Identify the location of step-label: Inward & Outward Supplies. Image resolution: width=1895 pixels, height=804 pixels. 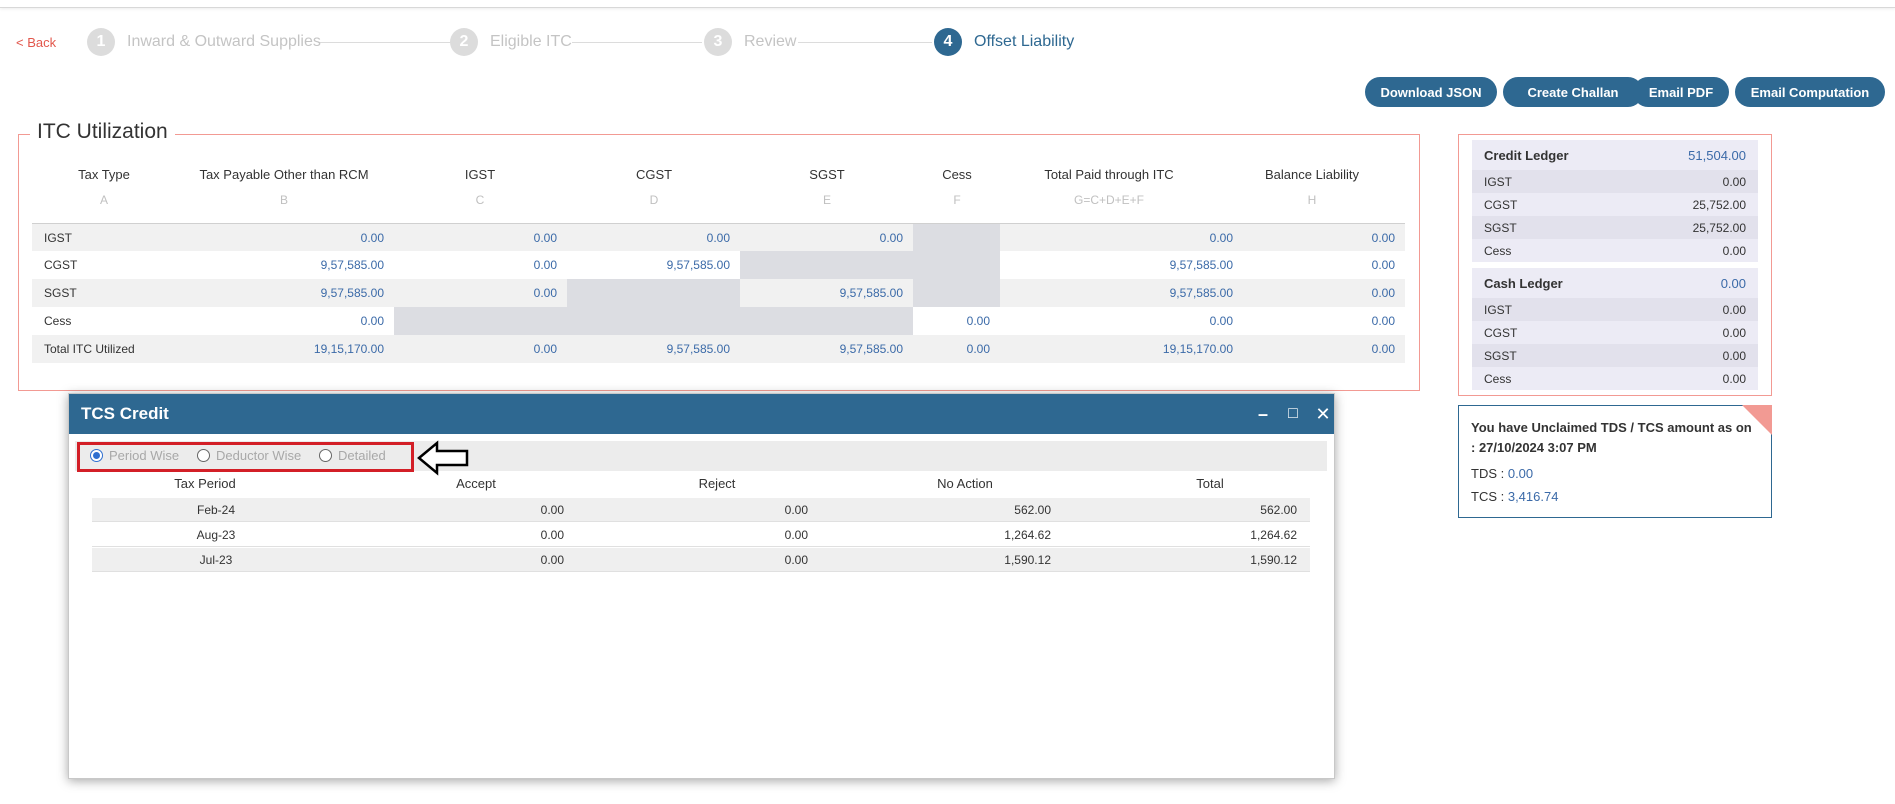
(224, 41).